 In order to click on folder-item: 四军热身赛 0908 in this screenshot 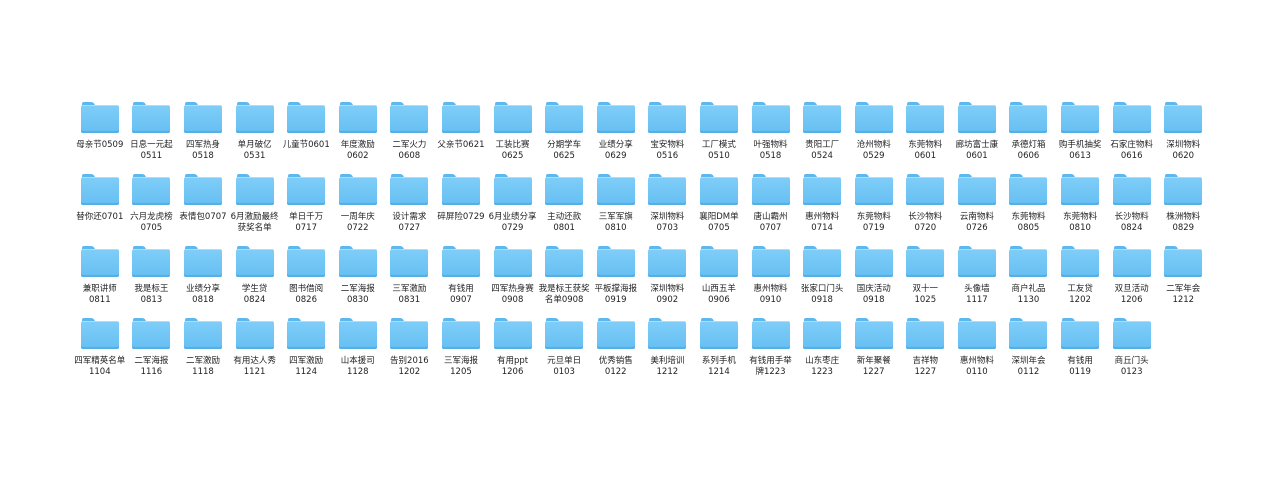, I will do `click(513, 280)`.